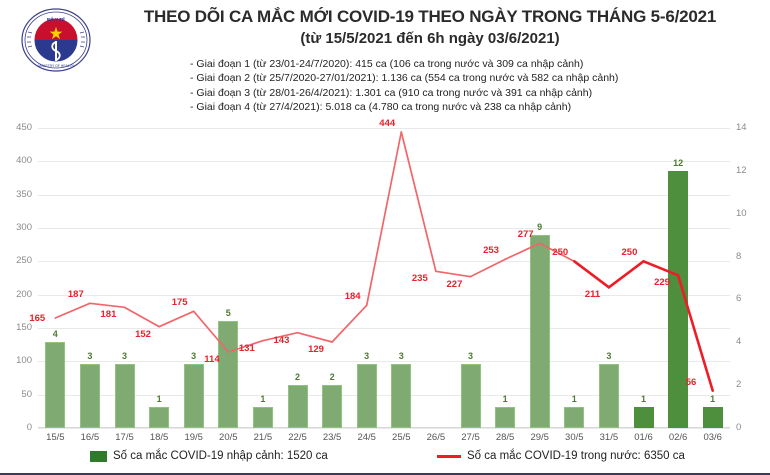 The height and width of the screenshot is (475, 770). What do you see at coordinates (436, 437) in the screenshot?
I see `x-tick-26-5: 26/5` at bounding box center [436, 437].